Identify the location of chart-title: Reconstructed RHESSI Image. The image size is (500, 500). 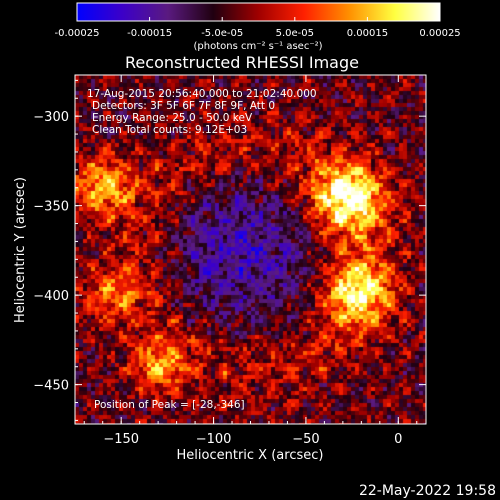
(242, 62).